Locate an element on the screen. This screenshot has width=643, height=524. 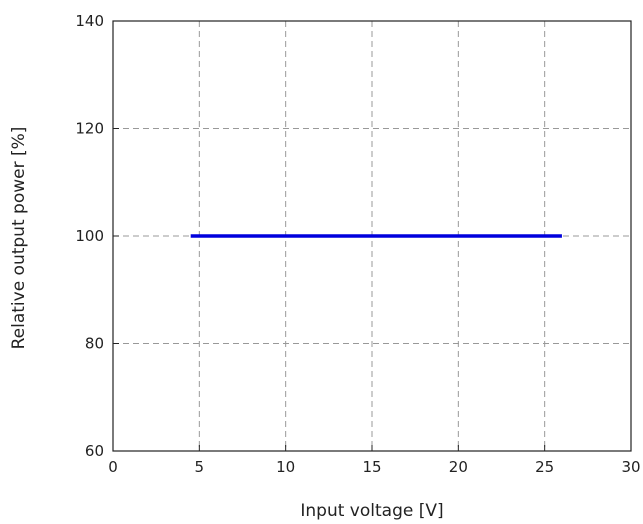
x-axis-title: Input voltage [V] is located at coordinates (371, 511).